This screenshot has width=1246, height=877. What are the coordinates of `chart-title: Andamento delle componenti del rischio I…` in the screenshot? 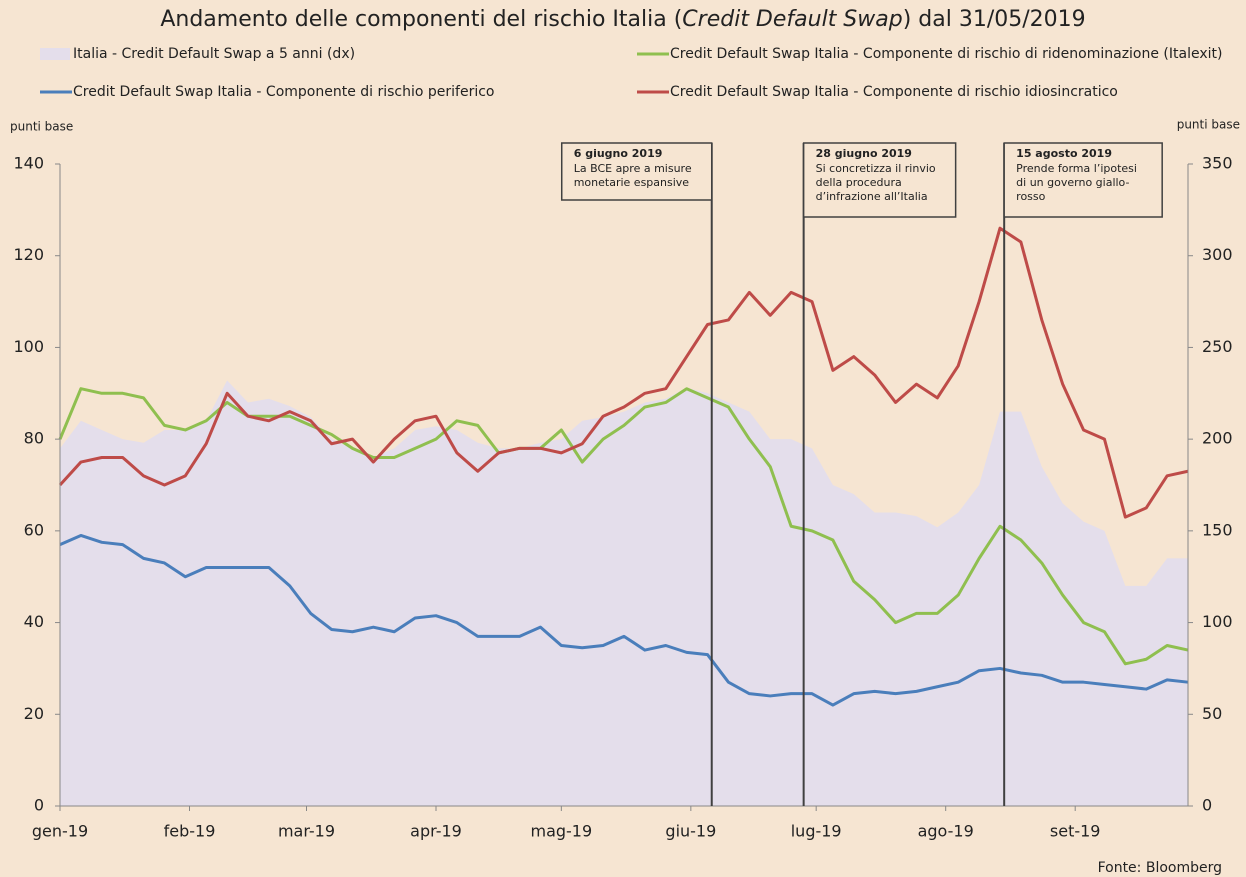 It's located at (622, 19).